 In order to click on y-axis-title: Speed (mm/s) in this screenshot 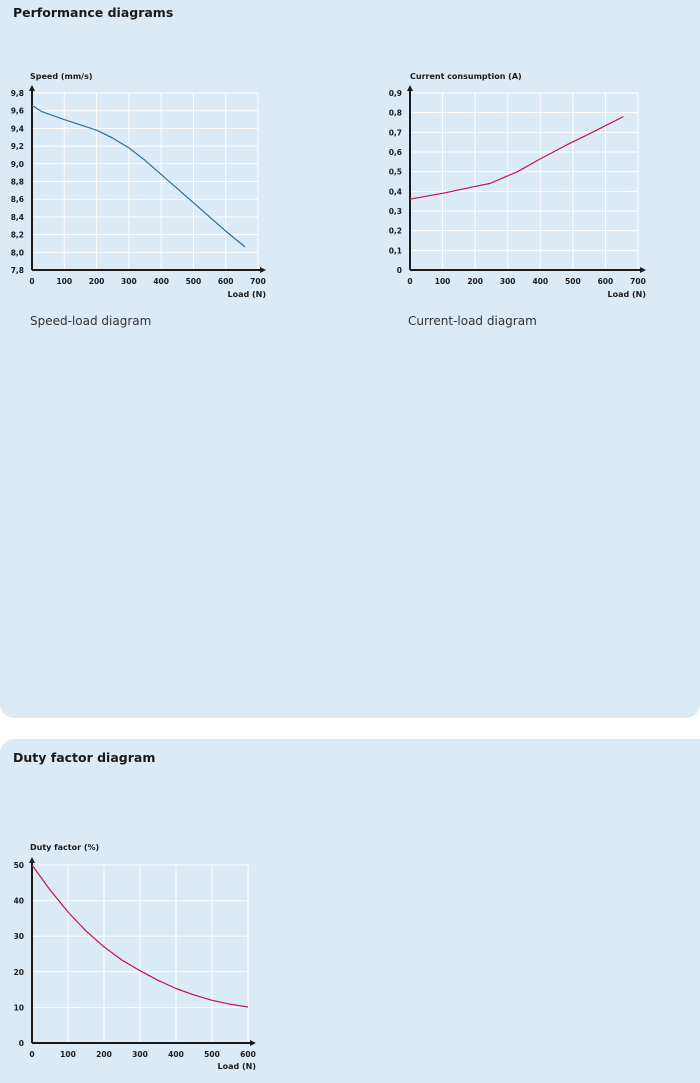, I will do `click(61, 76)`.